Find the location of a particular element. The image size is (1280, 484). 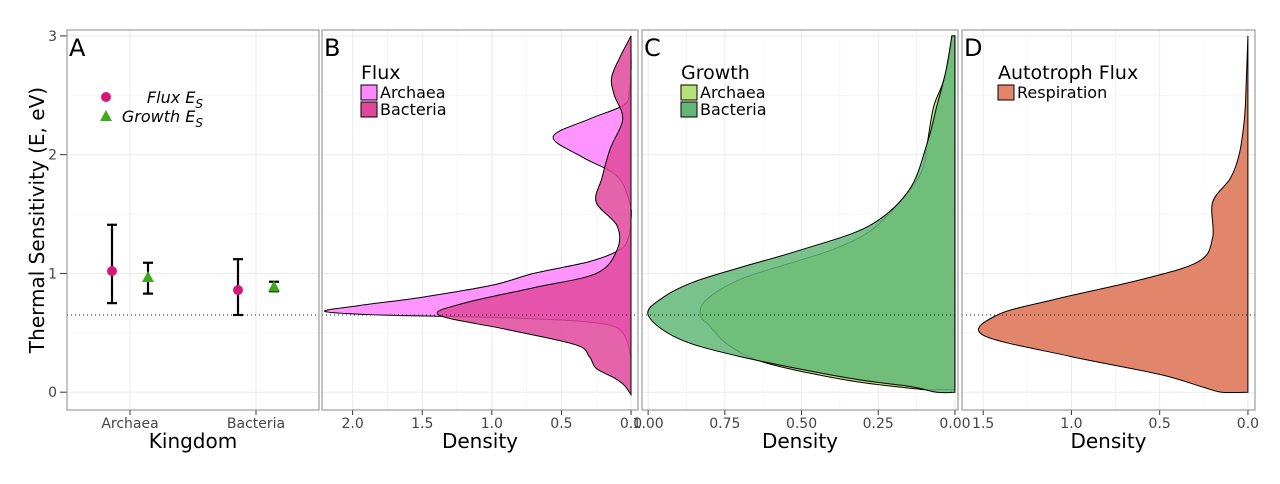

legend-title: Growth is located at coordinates (715, 73).